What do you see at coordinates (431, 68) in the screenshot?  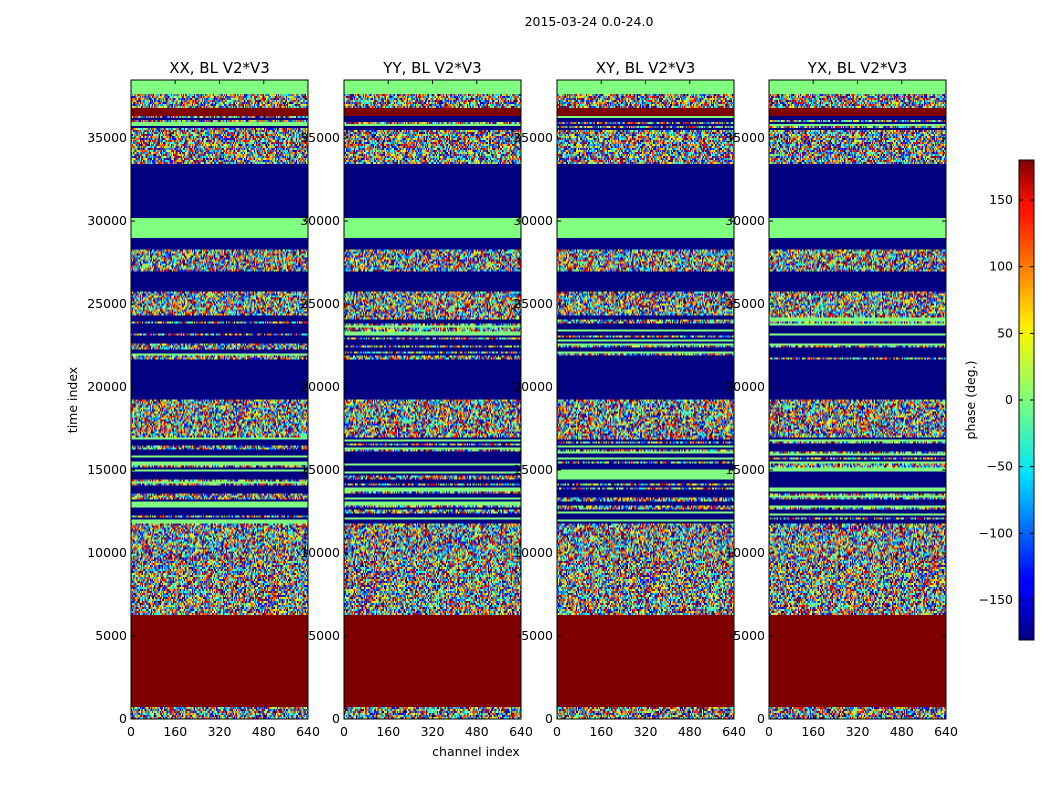 I see `panel-title: YY, BL V2*V3` at bounding box center [431, 68].